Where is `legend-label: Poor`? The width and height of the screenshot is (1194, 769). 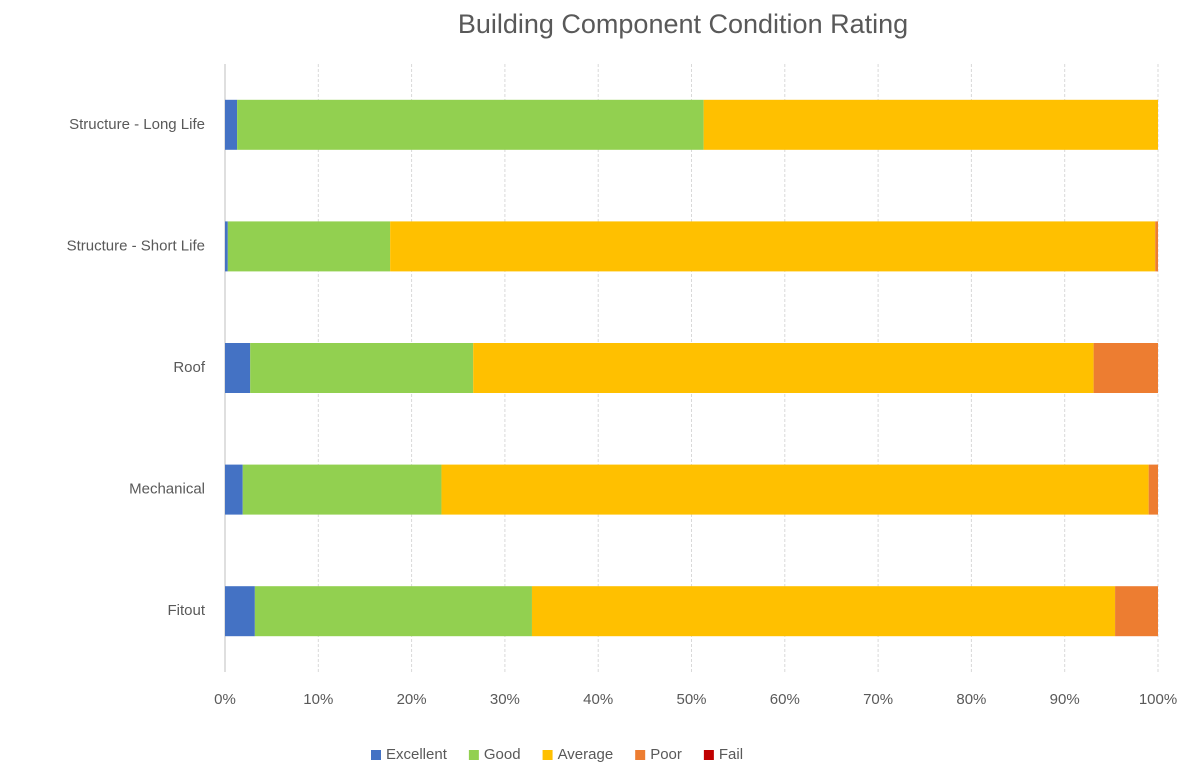 legend-label: Poor is located at coordinates (666, 754).